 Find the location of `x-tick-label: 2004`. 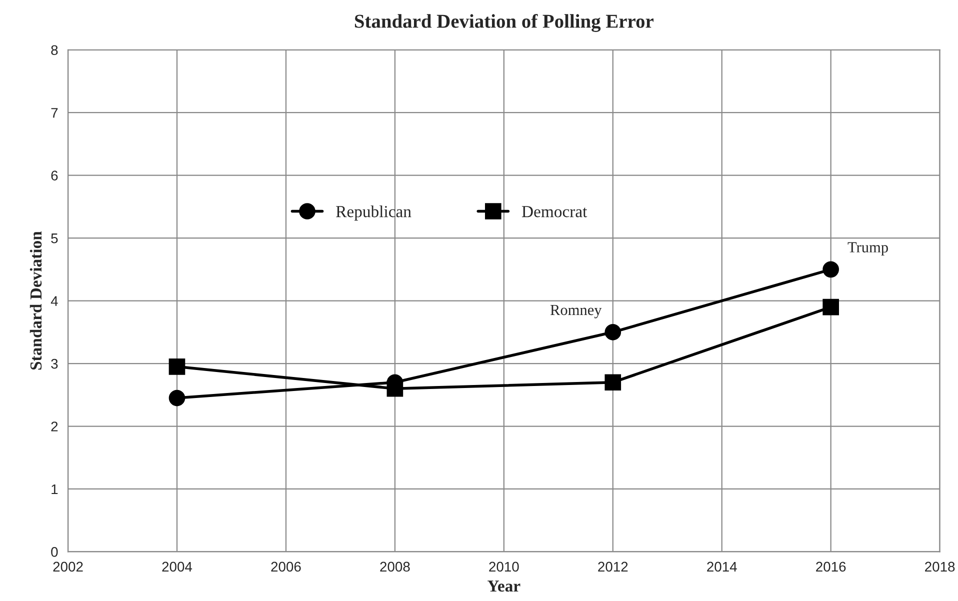

x-tick-label: 2004 is located at coordinates (177, 567).